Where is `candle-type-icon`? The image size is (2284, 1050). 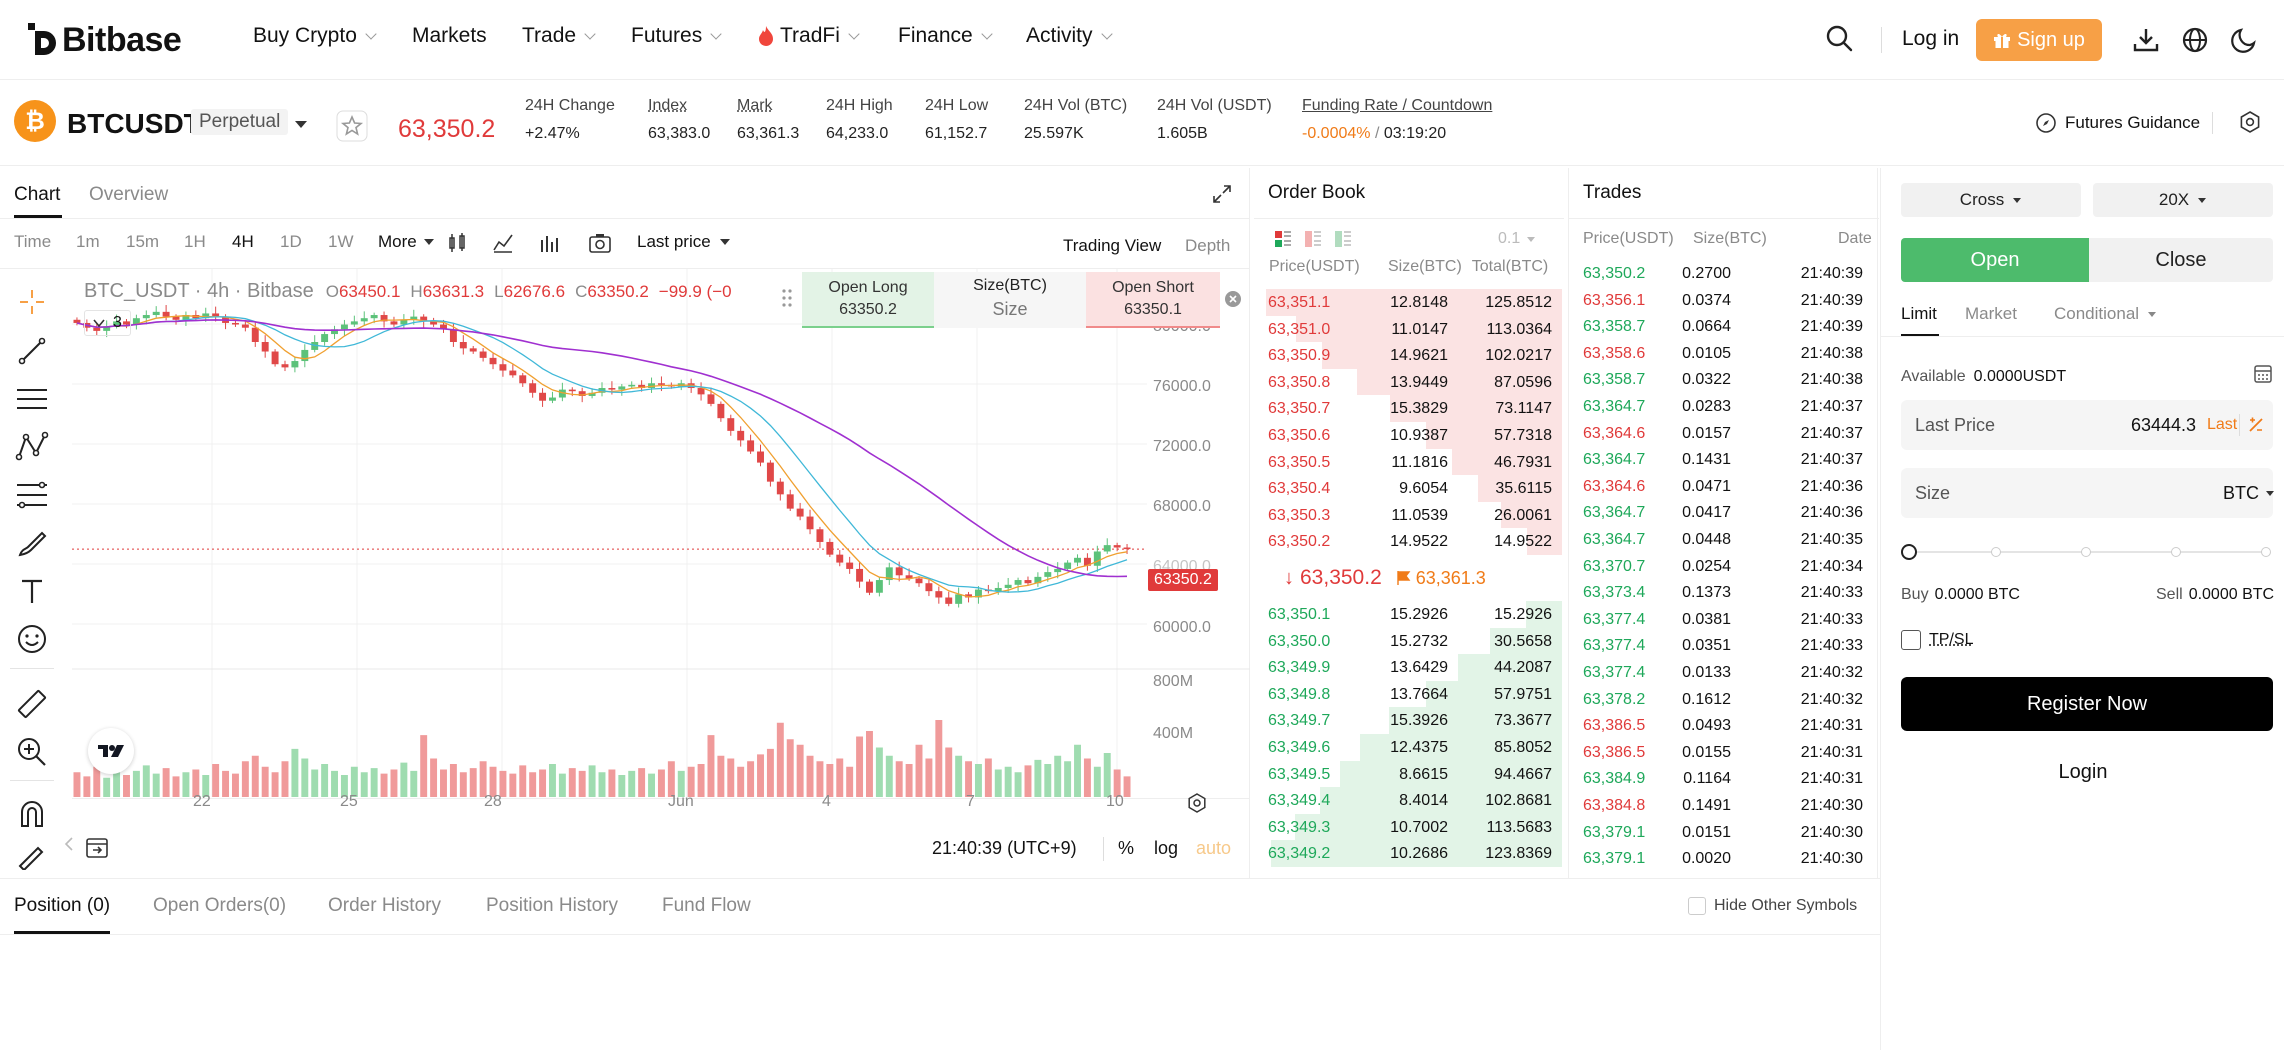 candle-type-icon is located at coordinates (457, 243).